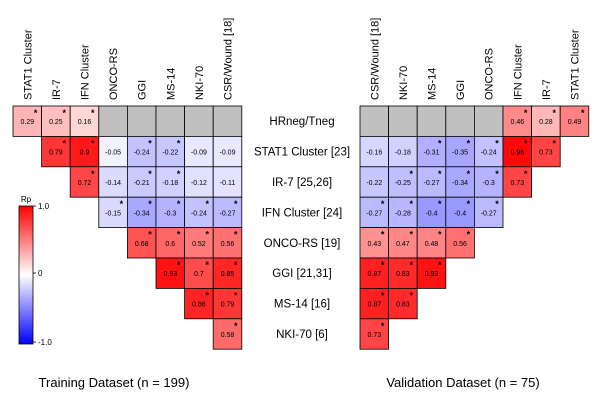 The height and width of the screenshot is (406, 600). Describe the element at coordinates (374, 274) in the screenshot. I see `cell-value: 0.87` at that location.